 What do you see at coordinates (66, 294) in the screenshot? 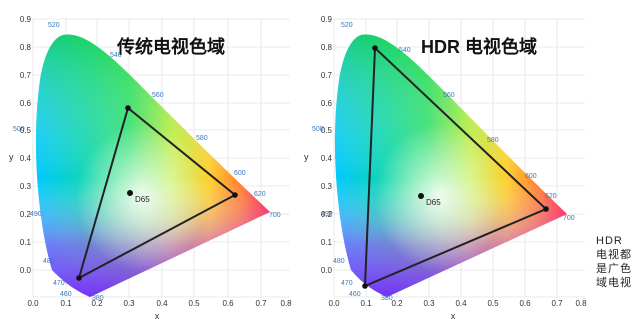
I see `left-wl-460: 460` at bounding box center [66, 294].